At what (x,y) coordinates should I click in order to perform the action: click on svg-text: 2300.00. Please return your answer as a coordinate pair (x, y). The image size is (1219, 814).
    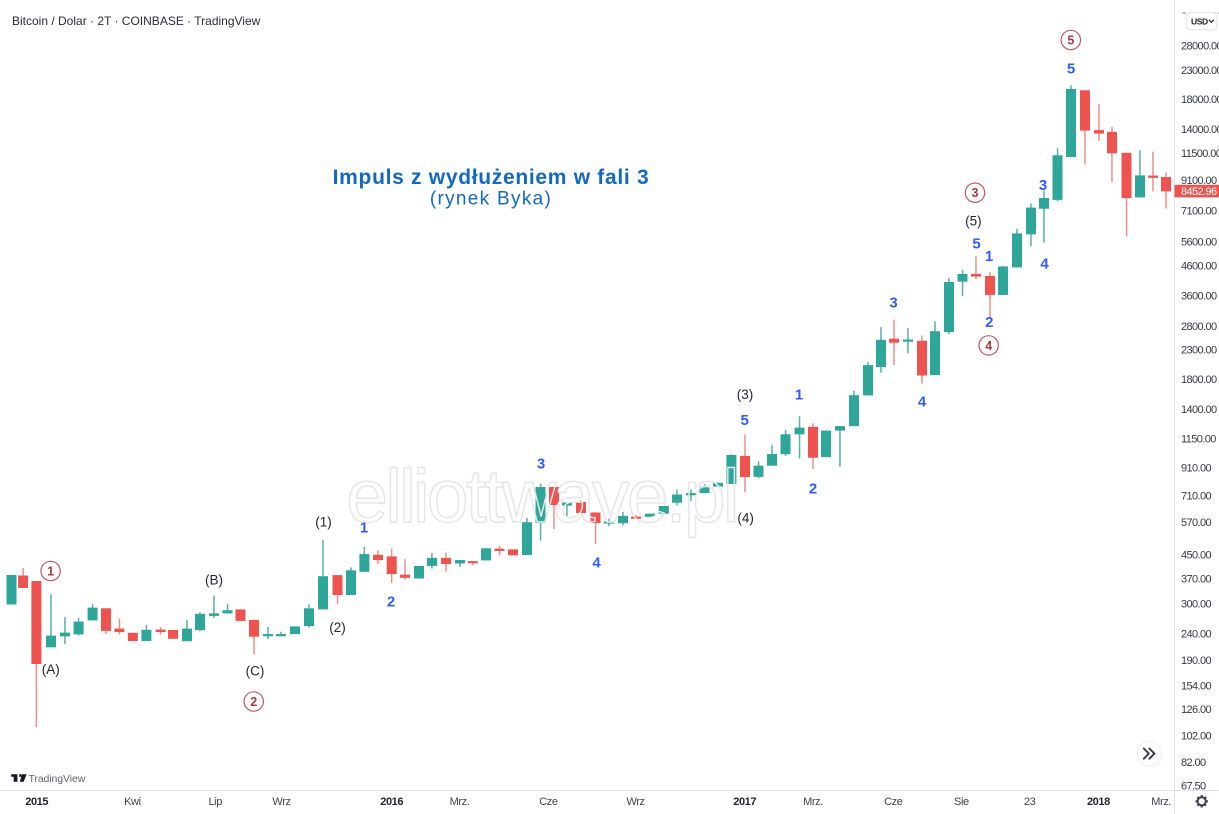
    Looking at the image, I should click on (1199, 351).